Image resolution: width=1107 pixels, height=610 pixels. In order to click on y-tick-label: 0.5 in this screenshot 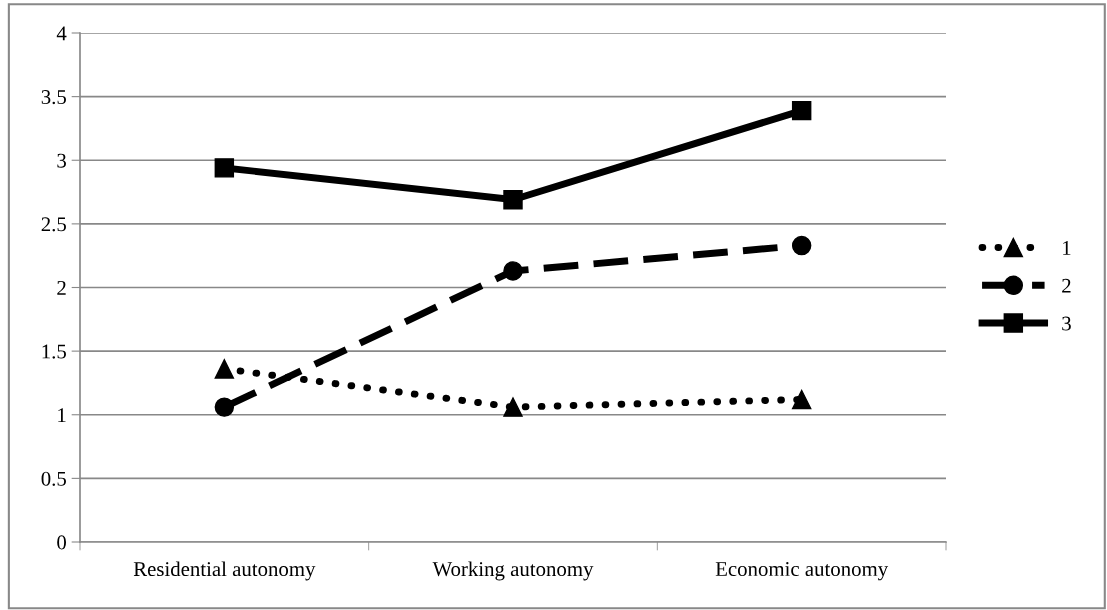, I will do `click(53, 478)`.